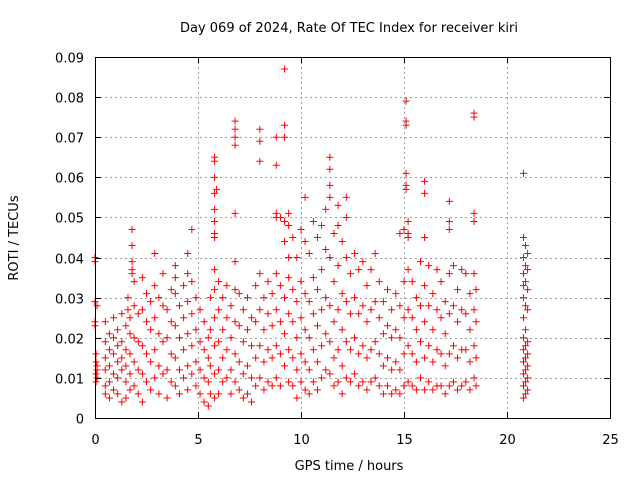 The height and width of the screenshot is (480, 640). What do you see at coordinates (198, 440) in the screenshot?
I see `x-tick-label: 5` at bounding box center [198, 440].